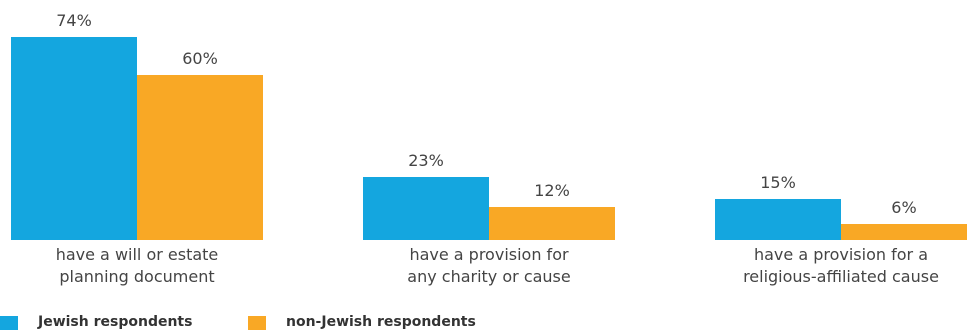  Describe the element at coordinates (381, 322) in the screenshot. I see `legend-label: non-Jewish respondents` at that location.